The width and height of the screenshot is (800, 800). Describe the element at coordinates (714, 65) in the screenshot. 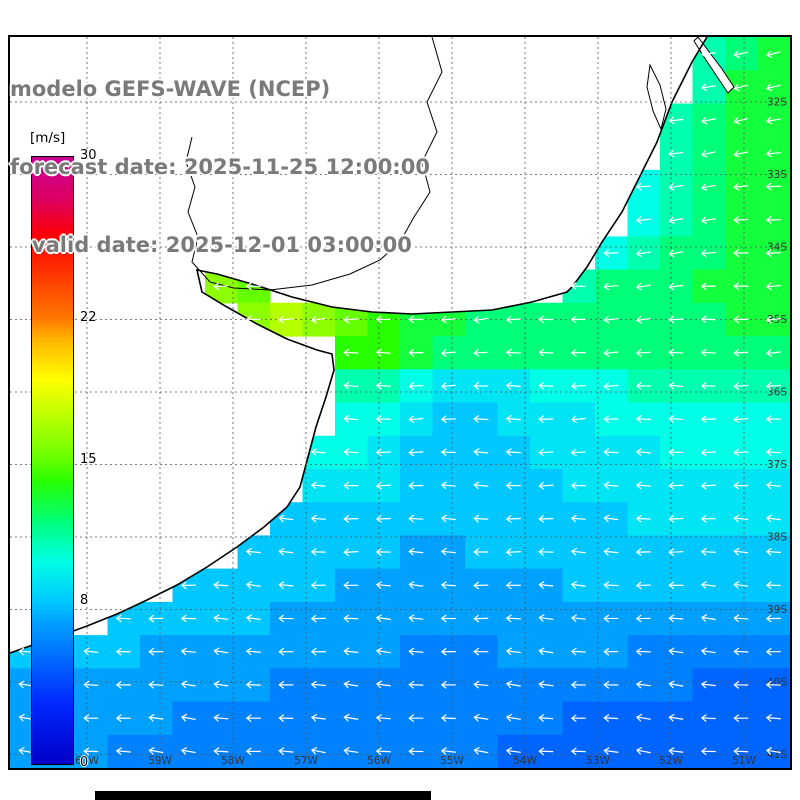

I see `coastal-lagoon-spit` at that location.